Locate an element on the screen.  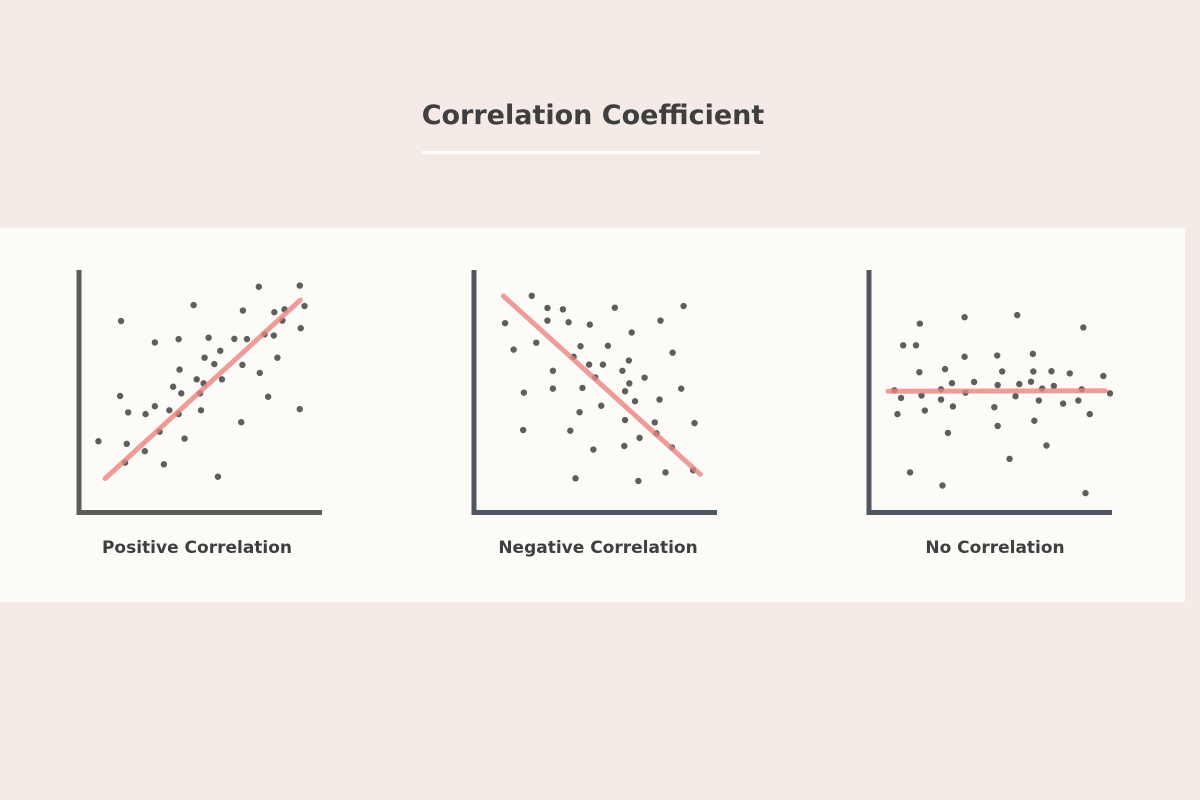
no-correlation-label: No Correlation is located at coordinates (995, 548).